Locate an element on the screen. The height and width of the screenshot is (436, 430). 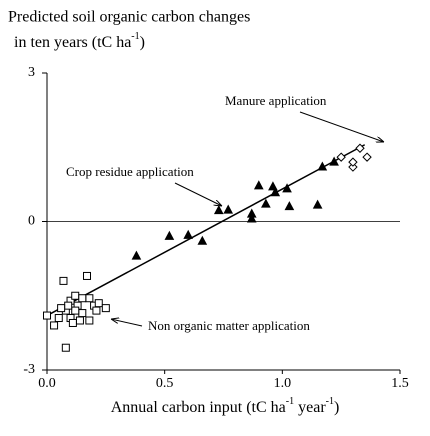
chart-title: Predicted soil organic carbon changes is located at coordinates (129, 17).